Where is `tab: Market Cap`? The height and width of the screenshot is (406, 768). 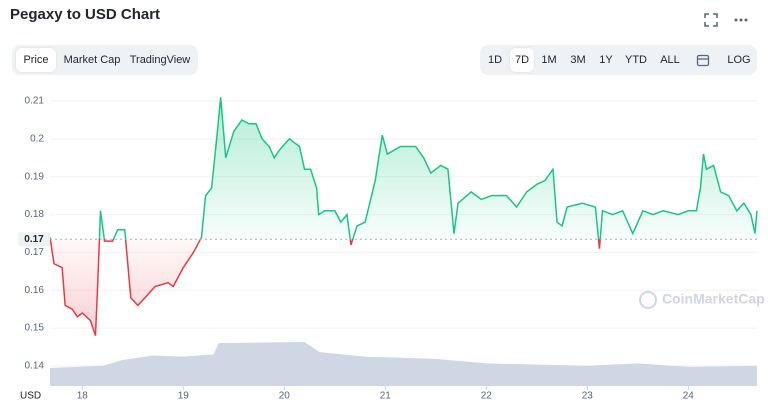
tab: Market Cap is located at coordinates (92, 60).